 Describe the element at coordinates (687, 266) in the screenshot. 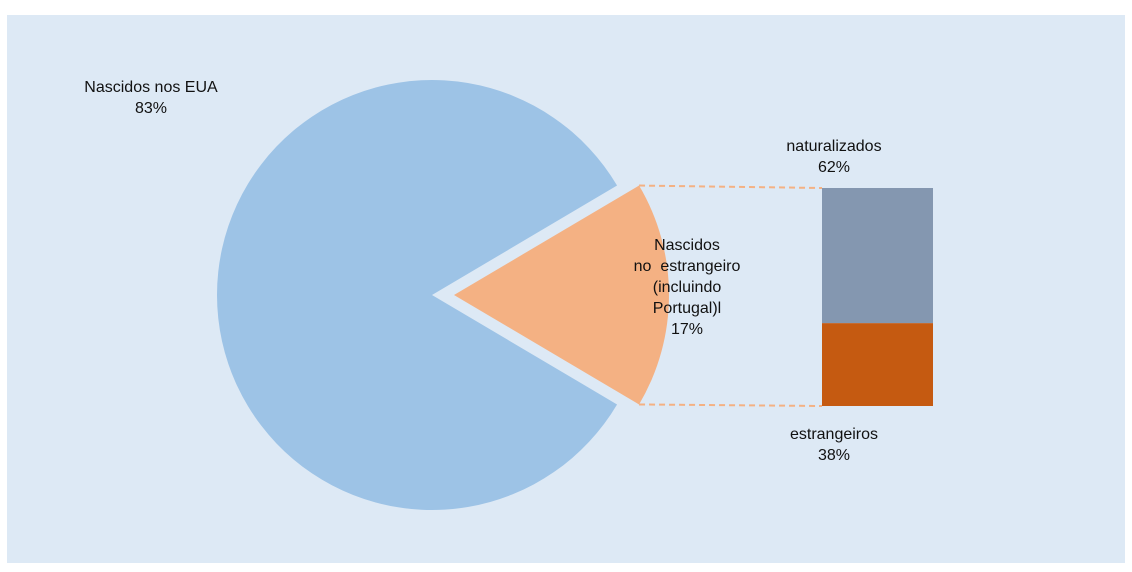

I see `slice-label-foreign-line-2: no estrangeiro` at that location.